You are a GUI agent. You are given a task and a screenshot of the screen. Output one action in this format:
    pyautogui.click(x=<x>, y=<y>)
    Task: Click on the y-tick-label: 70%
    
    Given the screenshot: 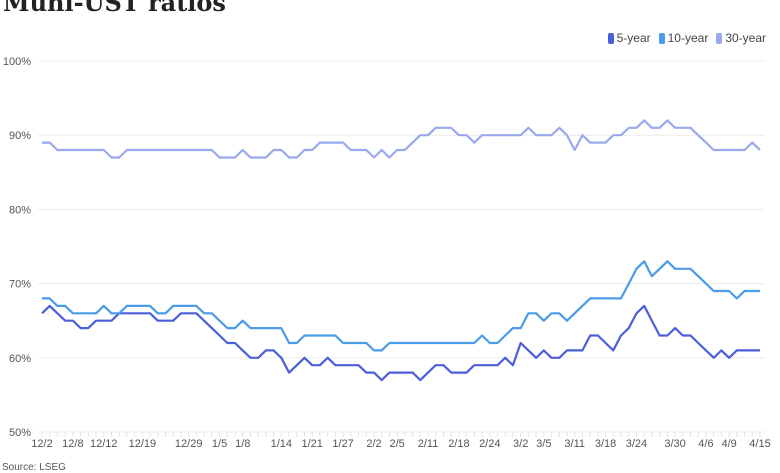 What is the action you would take?
    pyautogui.click(x=20, y=285)
    